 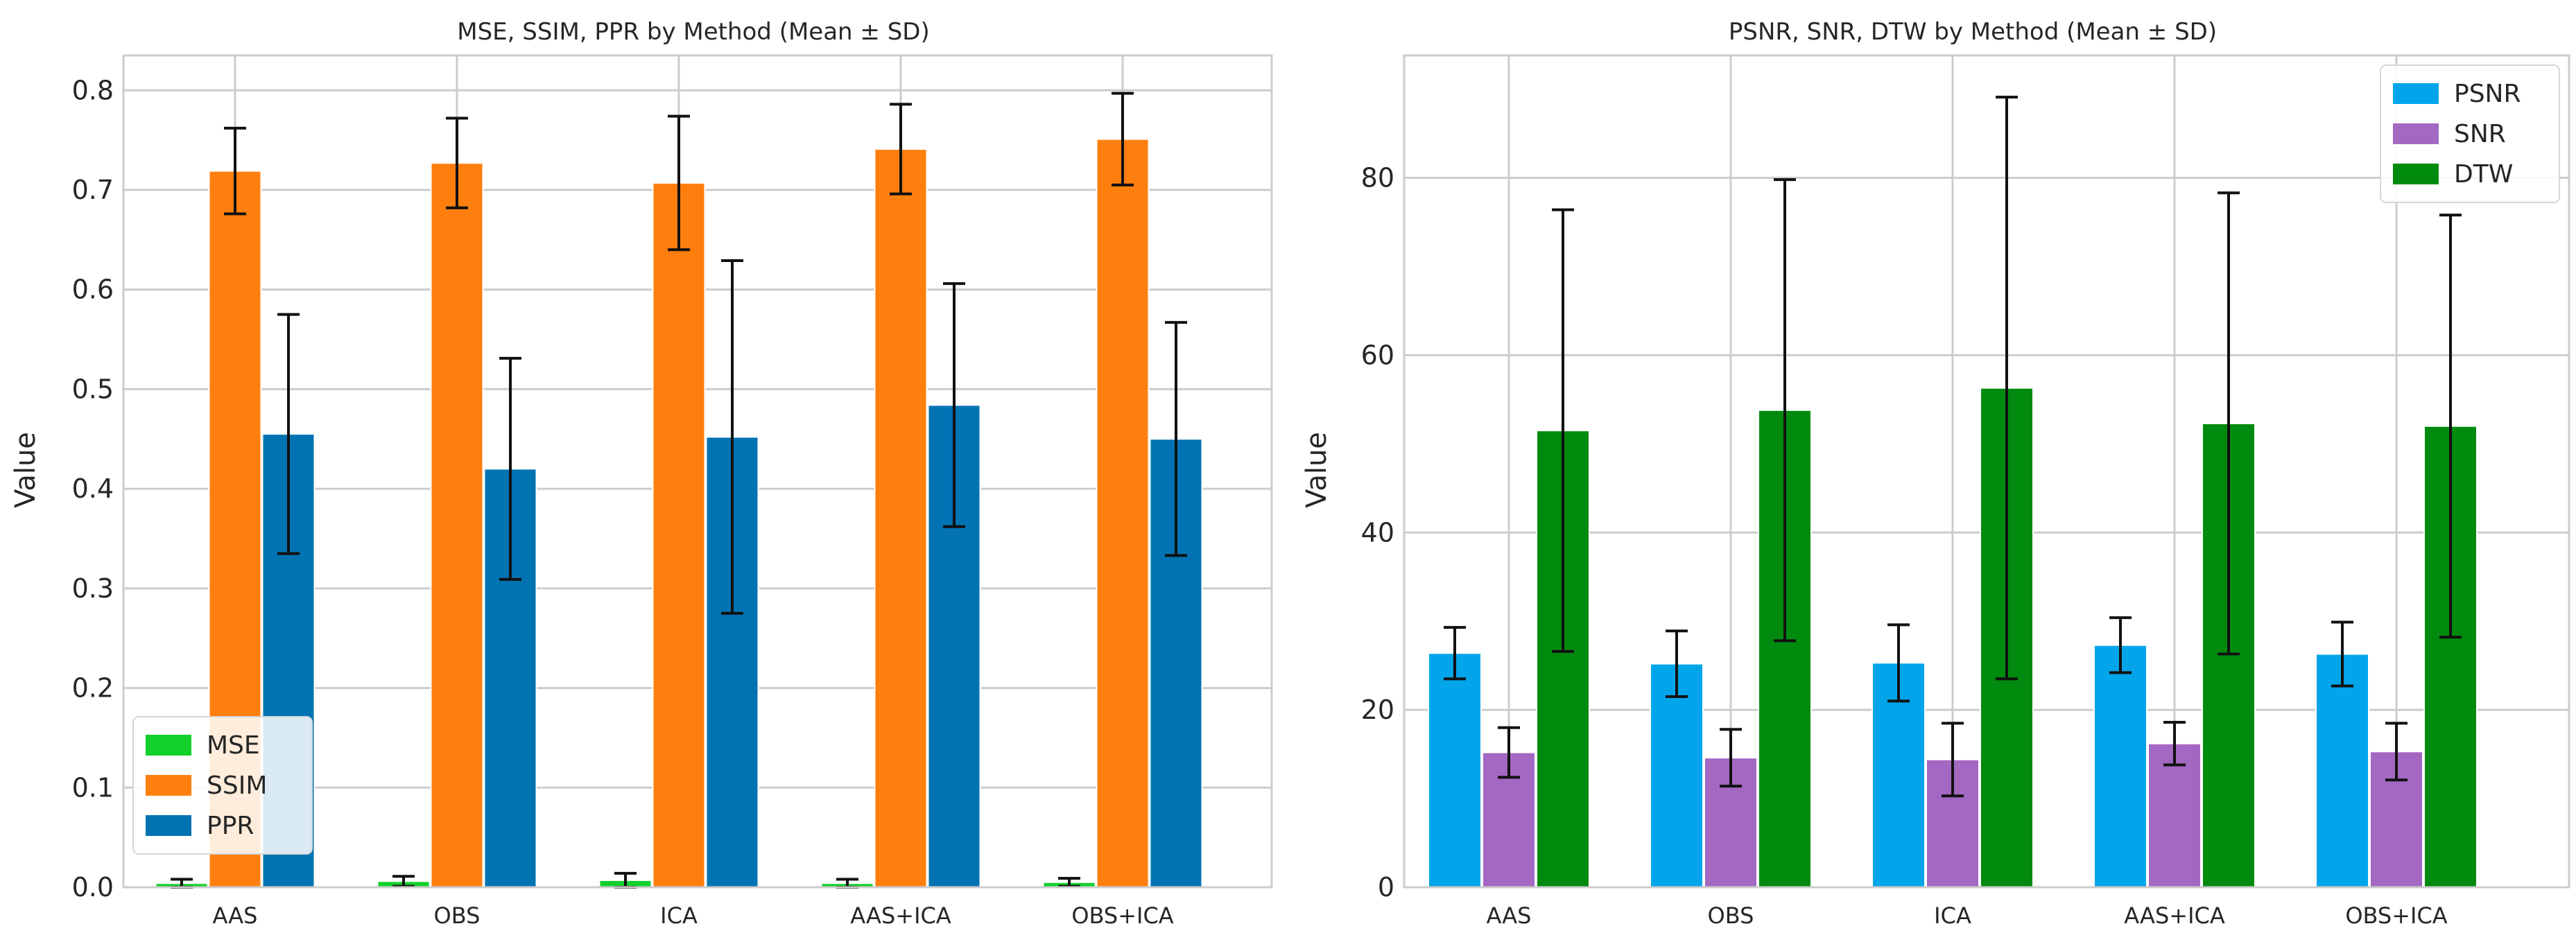 I want to click on legend: MSE SSIM PPR, so click(x=222, y=785).